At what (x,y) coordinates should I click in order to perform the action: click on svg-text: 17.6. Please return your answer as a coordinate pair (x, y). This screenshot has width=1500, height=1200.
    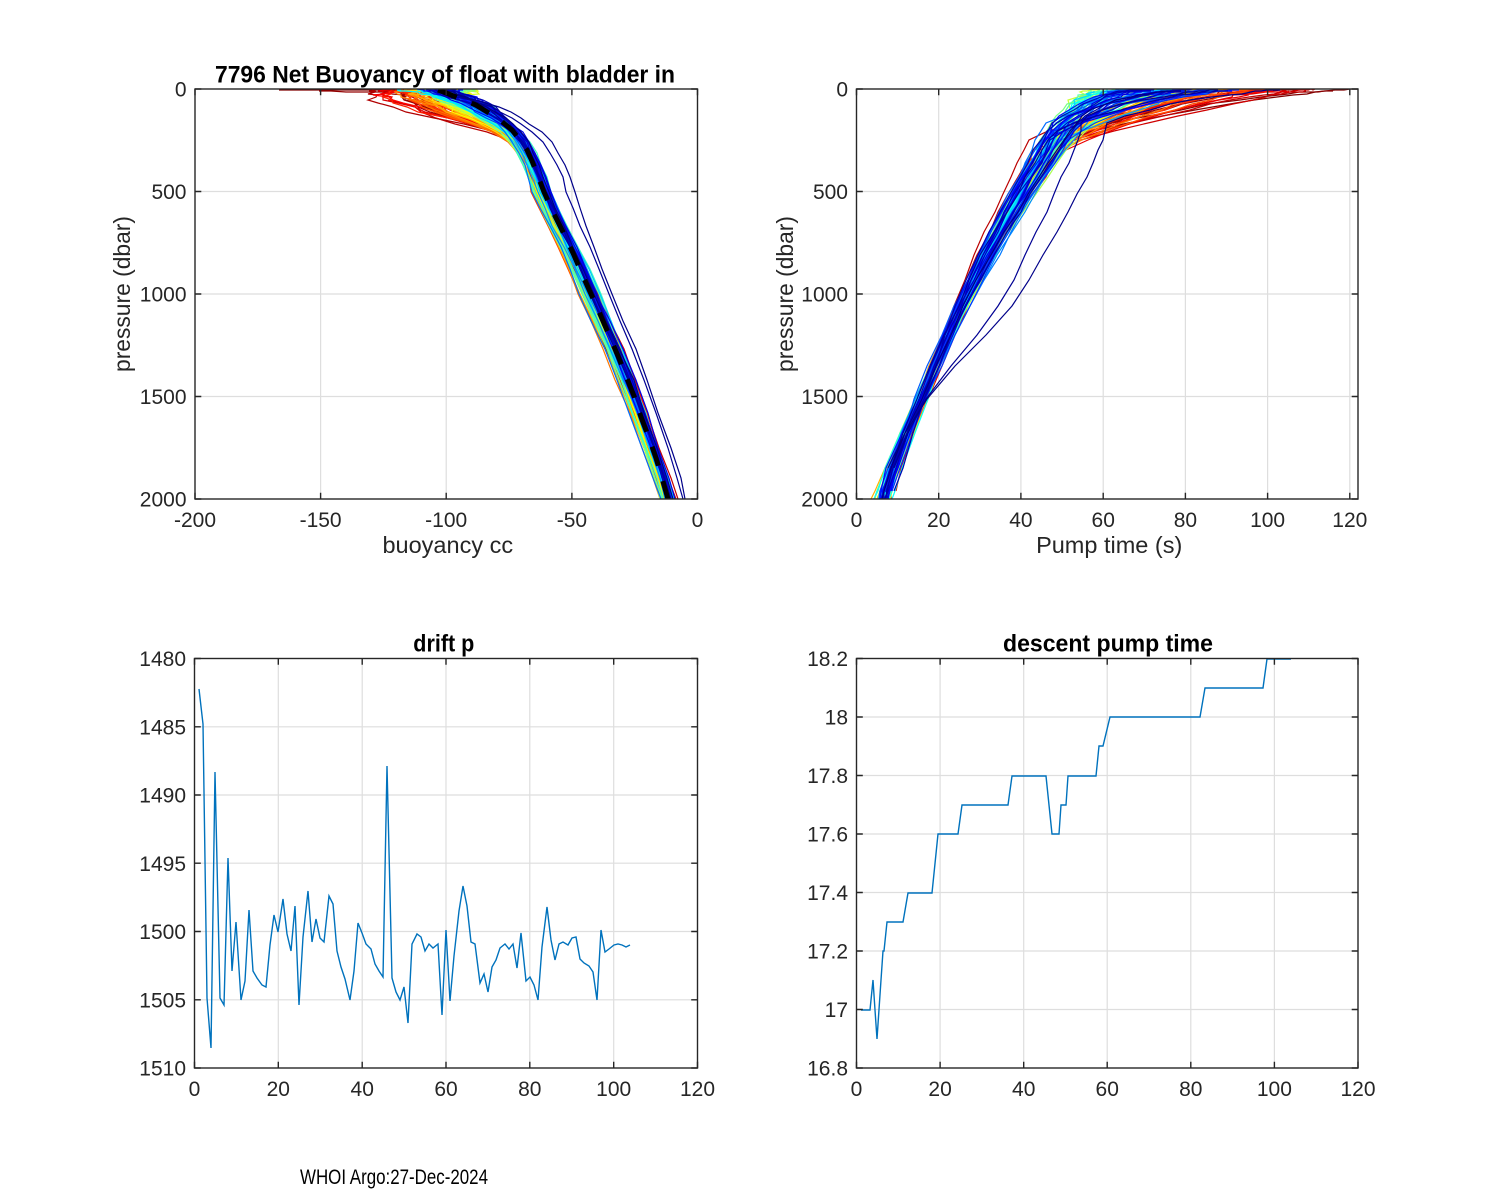
    Looking at the image, I should click on (827, 835).